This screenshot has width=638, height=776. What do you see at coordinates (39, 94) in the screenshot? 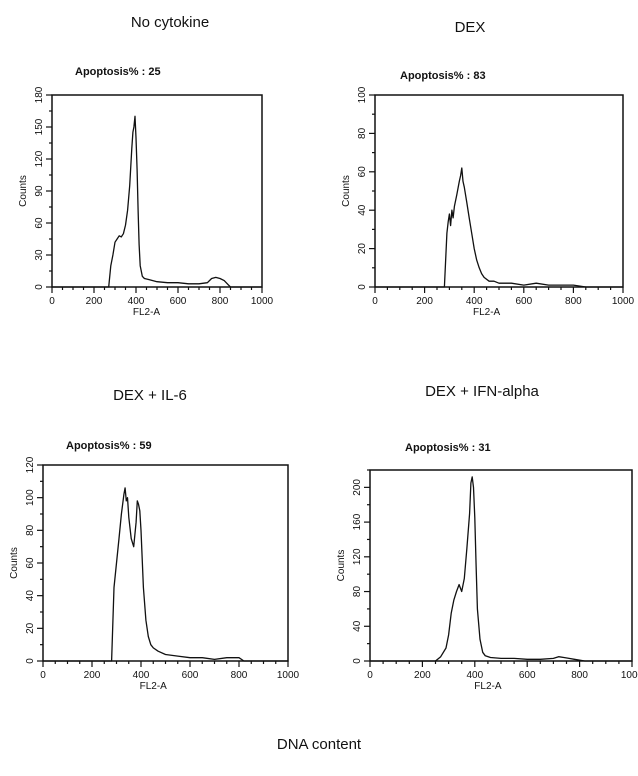
I see `y-tick-label: 180` at bounding box center [39, 94].